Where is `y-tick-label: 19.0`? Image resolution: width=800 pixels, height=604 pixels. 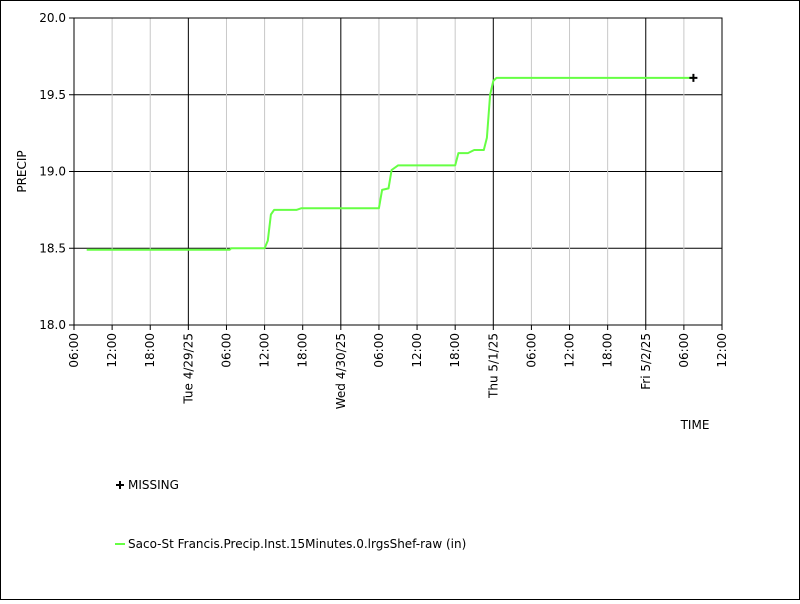 y-tick-label: 19.0 is located at coordinates (52, 172).